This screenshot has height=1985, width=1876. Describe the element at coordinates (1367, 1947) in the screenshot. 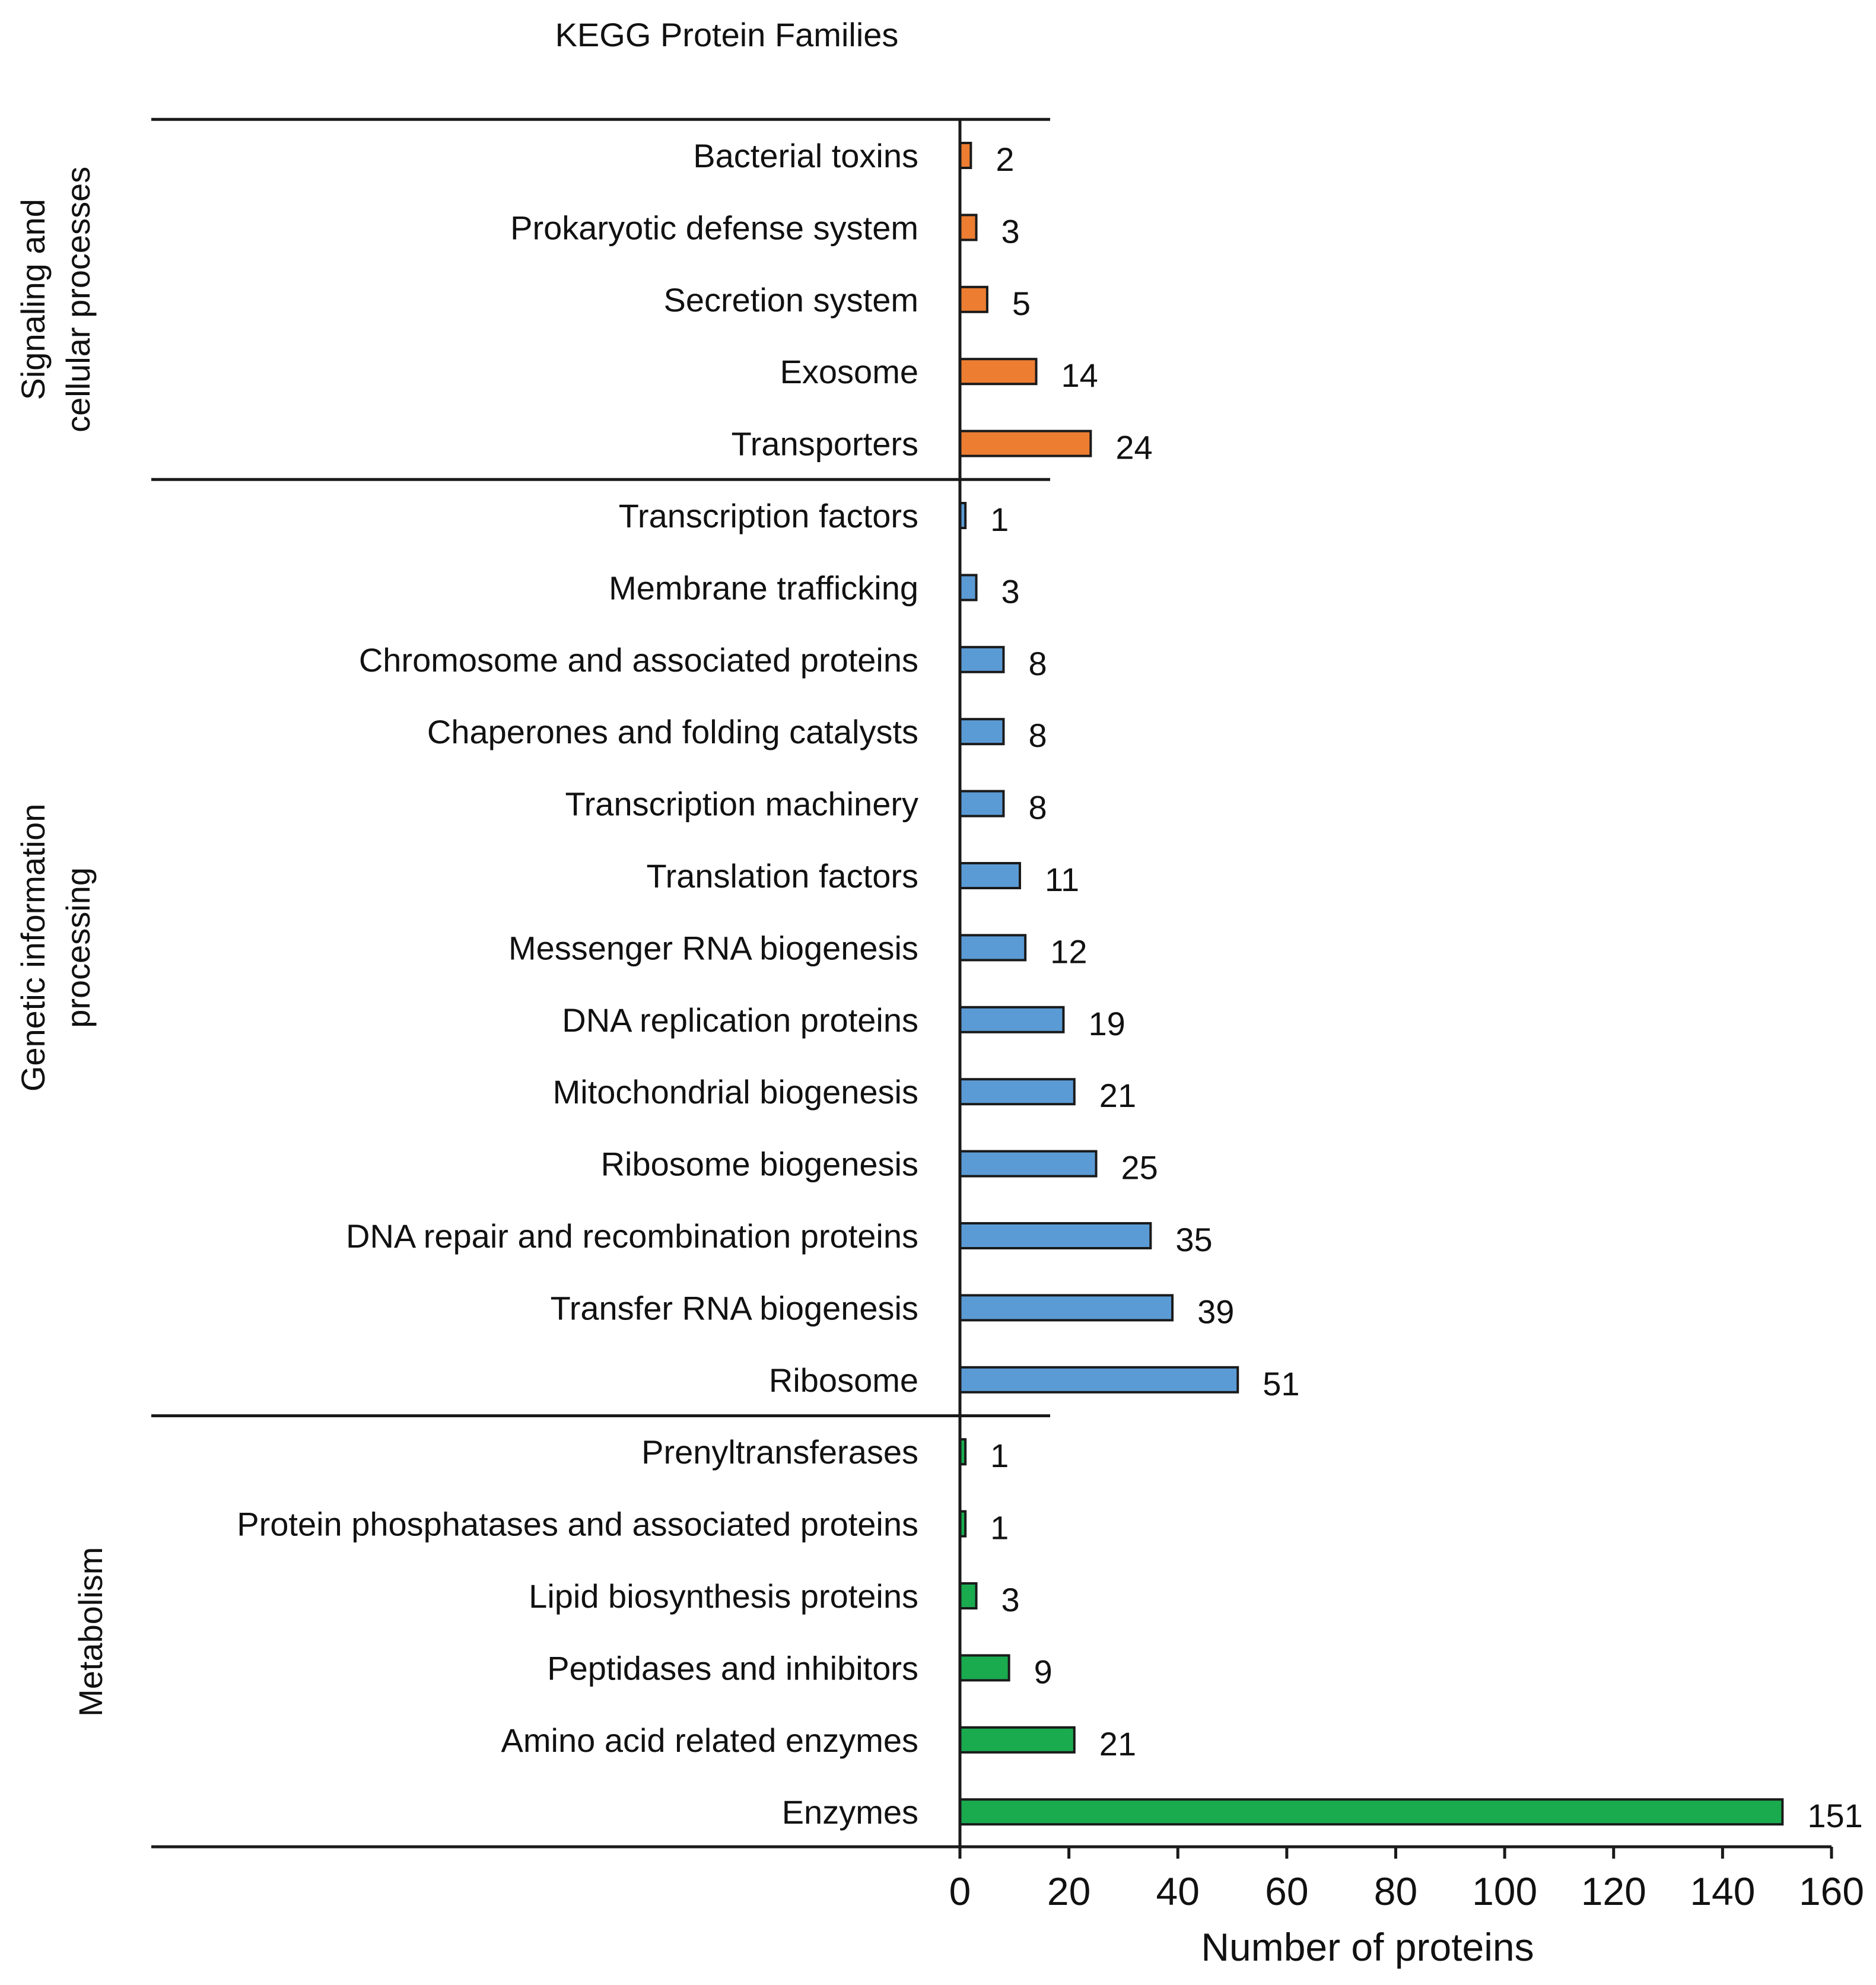

I see `x-axis-title: Number of proteins` at that location.